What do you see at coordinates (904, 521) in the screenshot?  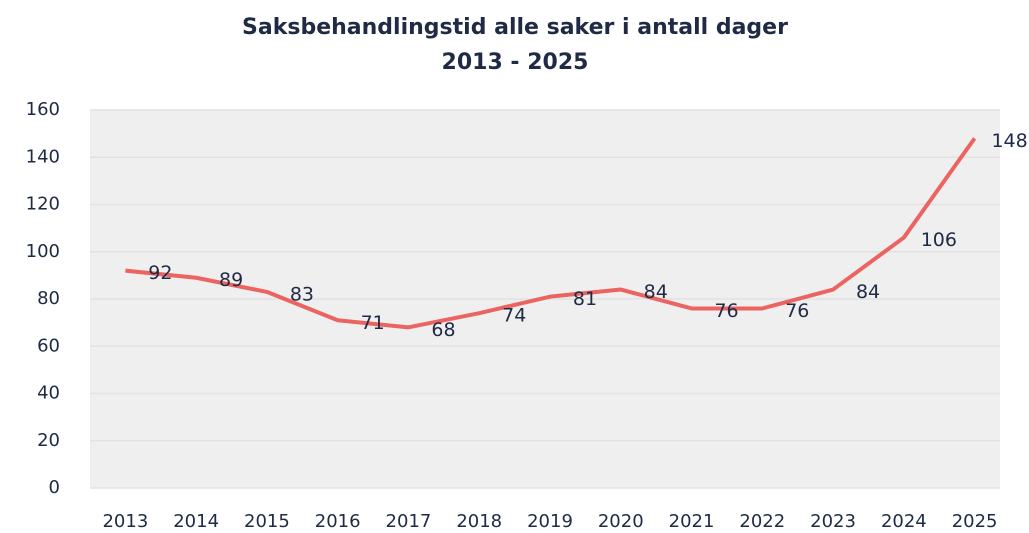 I see `x-tick-label: 2024` at bounding box center [904, 521].